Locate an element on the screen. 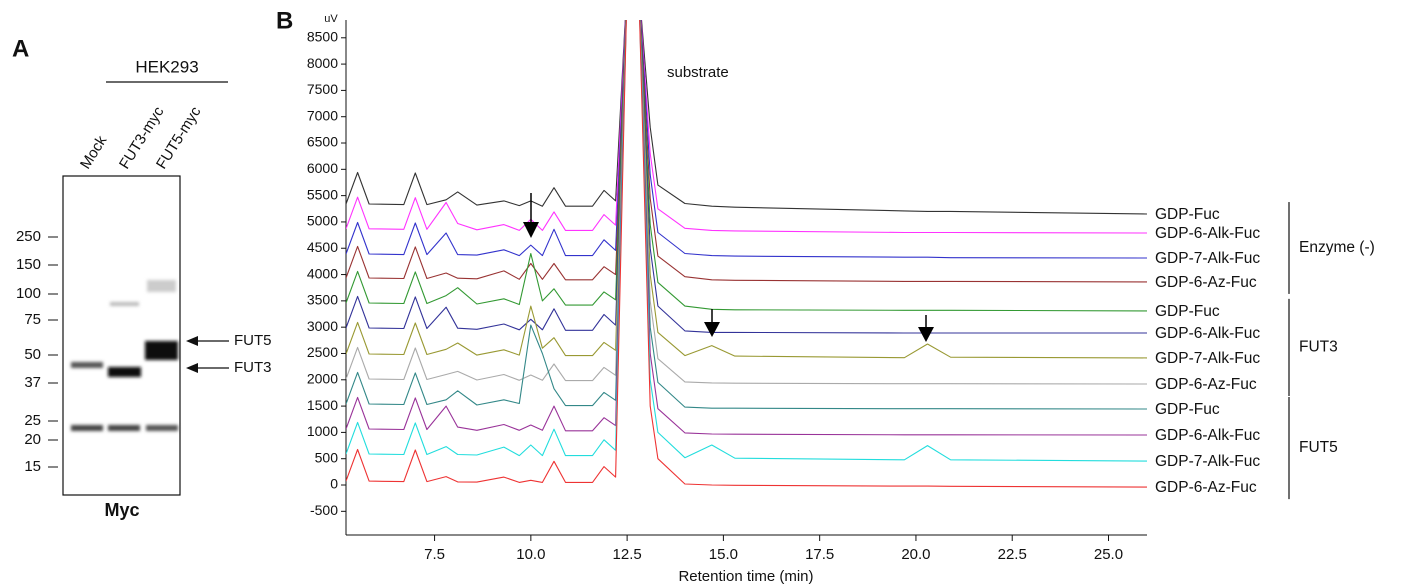 This screenshot has width=1408, height=588. x-axis-label: Retention time (min) is located at coordinates (745, 576).